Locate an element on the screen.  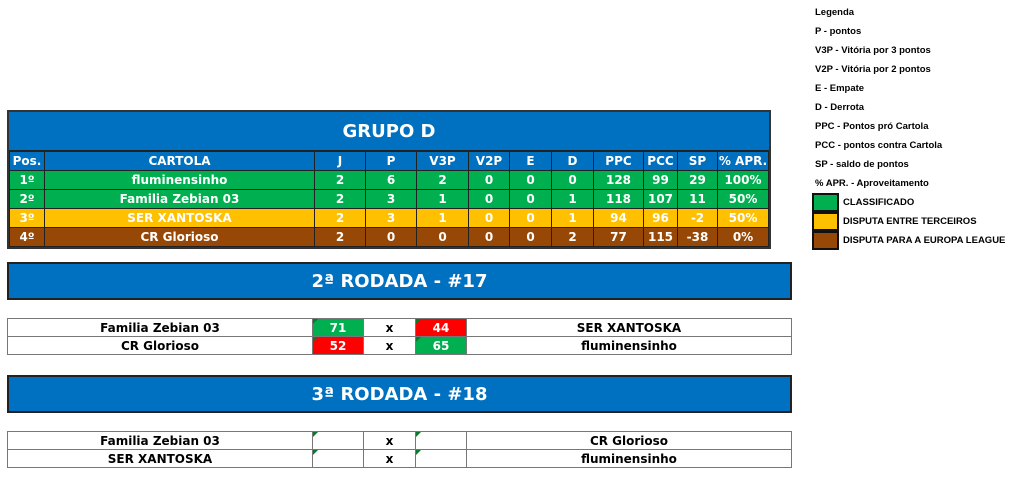
column-header: V3P is located at coordinates (442, 161).